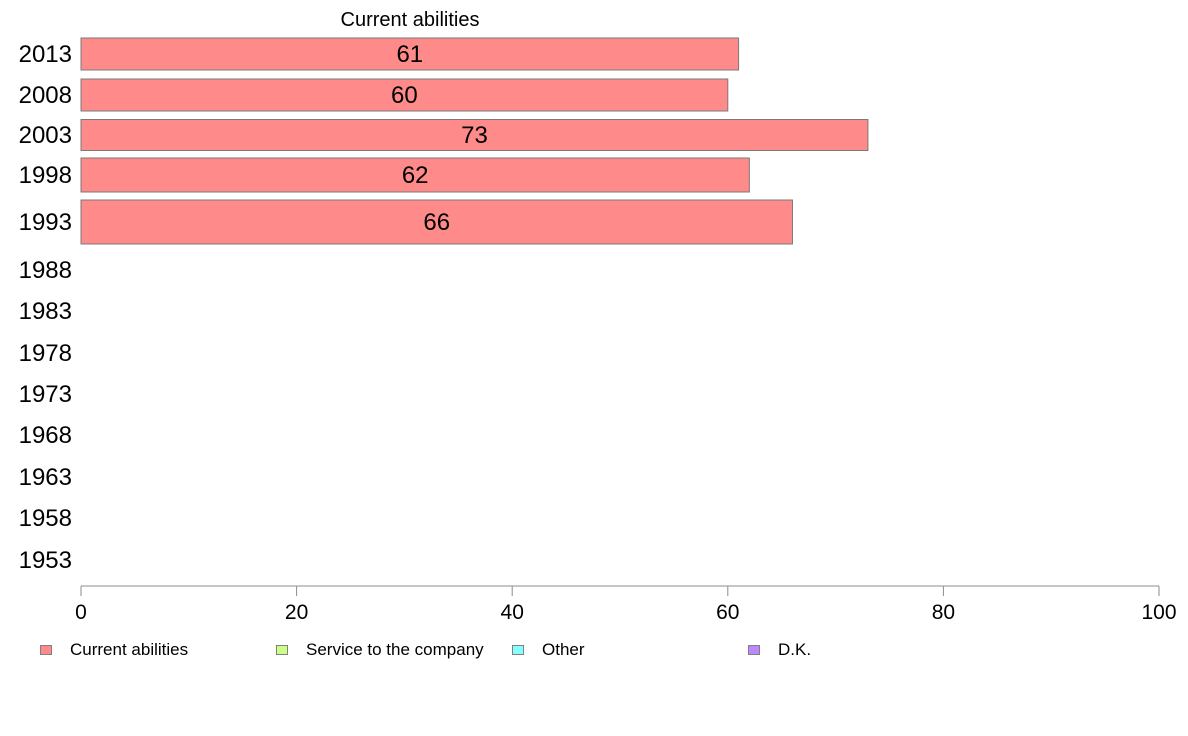  Describe the element at coordinates (45, 435) in the screenshot. I see `y-tick-label: 1968` at that location.